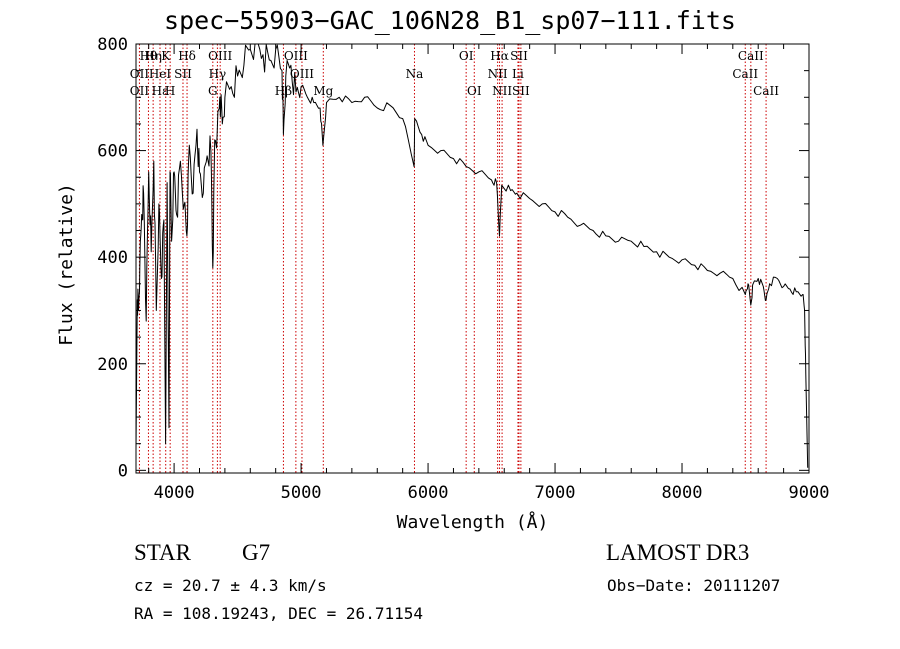 This screenshot has height=649, width=900. I want to click on line-marker-label: Hθ, so click(149, 56).